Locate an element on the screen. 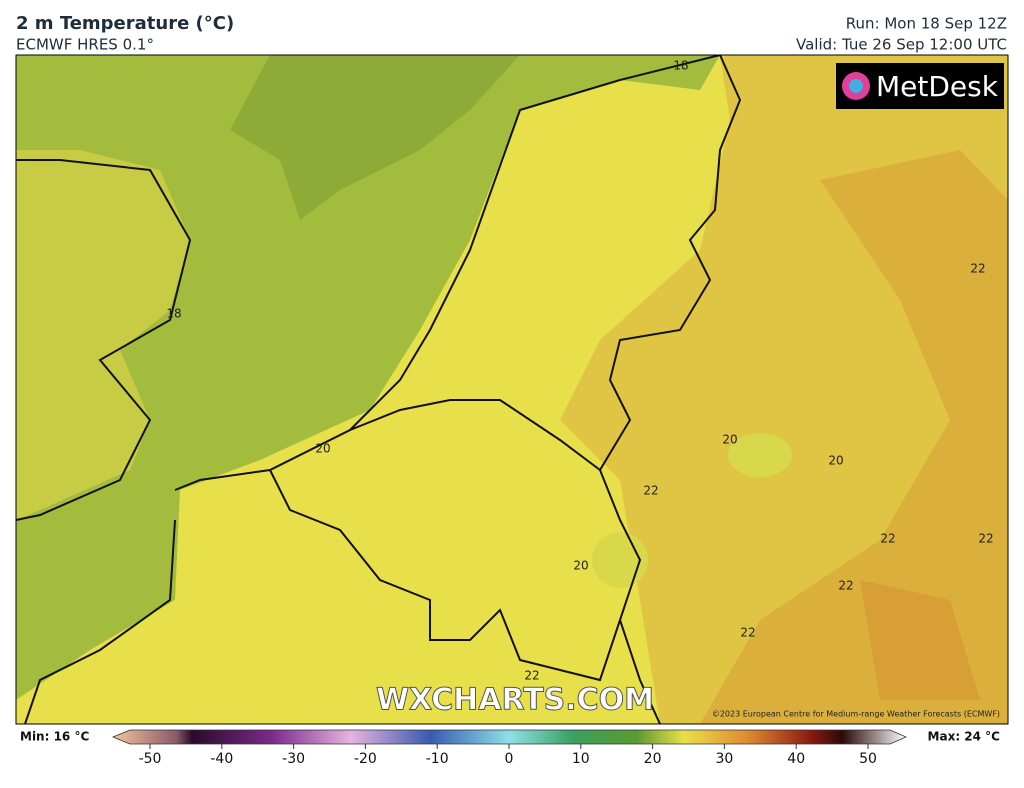 Image resolution: width=1024 pixels, height=788 pixels. cool-patch is located at coordinates (760, 455).